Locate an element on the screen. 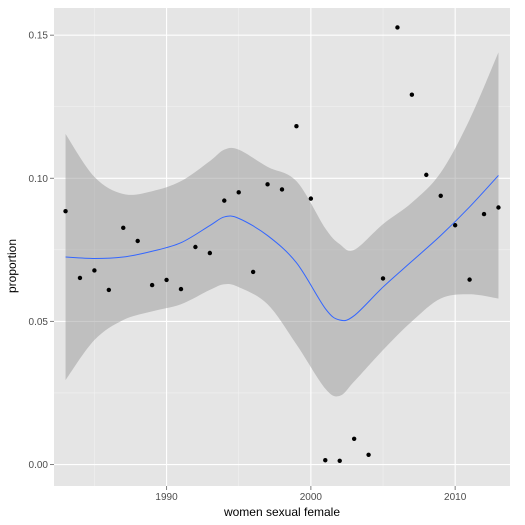  y-axis-title: proportion is located at coordinates (12, 266).